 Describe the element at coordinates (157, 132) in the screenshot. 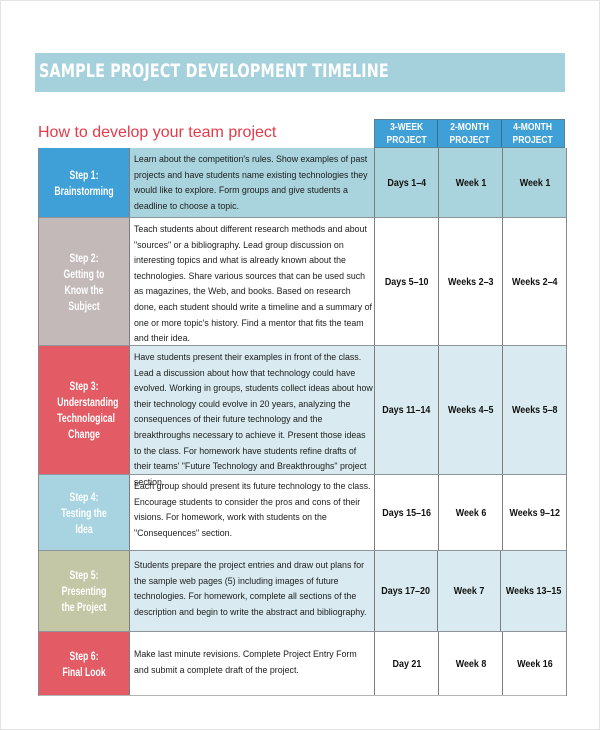

I see `section-subtitle: How to develop your team project` at that location.